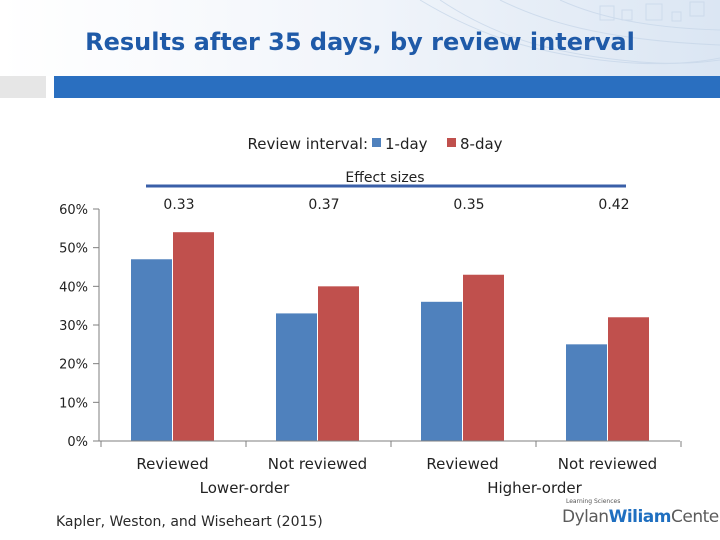 The width and height of the screenshot is (720, 540). What do you see at coordinates (23, 87) in the screenshot?
I see `header-bar-left` at bounding box center [23, 87].